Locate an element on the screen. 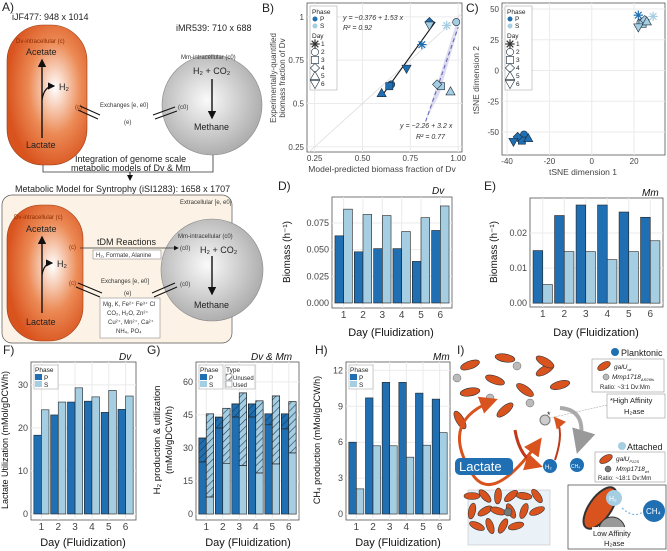  chart-e-xlabel: Day (Fluidization) is located at coordinates (596, 333).